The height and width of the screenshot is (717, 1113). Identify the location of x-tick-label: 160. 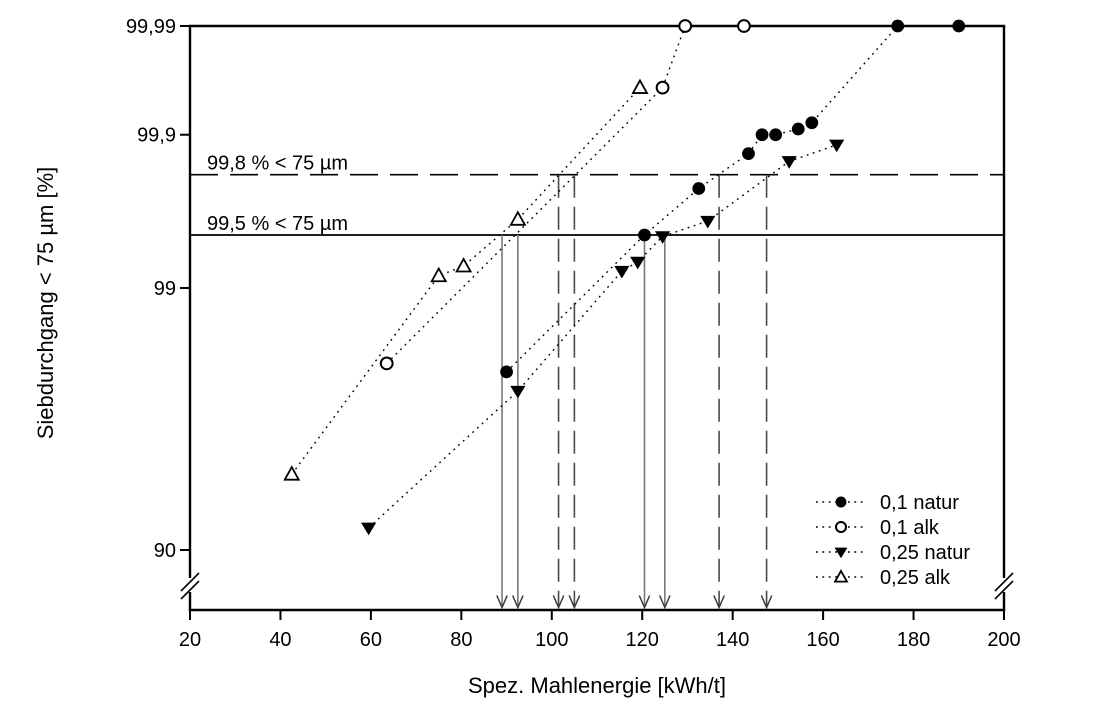
(822, 640).